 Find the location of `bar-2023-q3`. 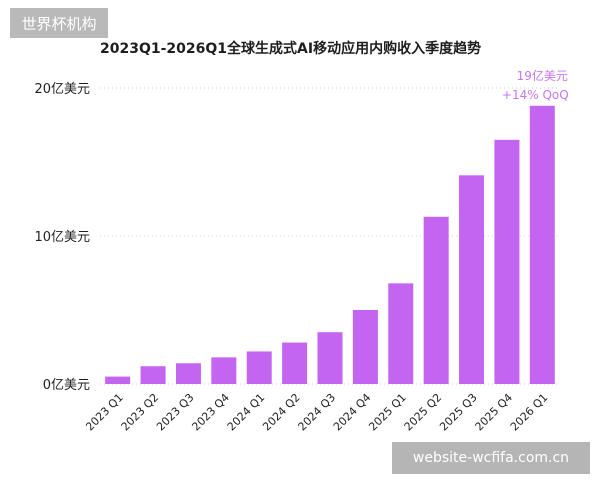

bar-2023-q3 is located at coordinates (188, 373).